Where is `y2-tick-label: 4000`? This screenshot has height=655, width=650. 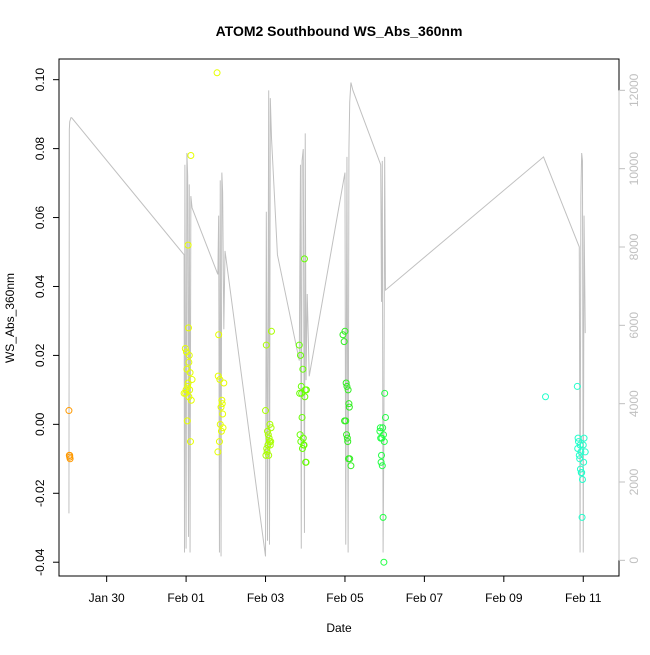
y2-tick-label: 4000 is located at coordinates (634, 403).